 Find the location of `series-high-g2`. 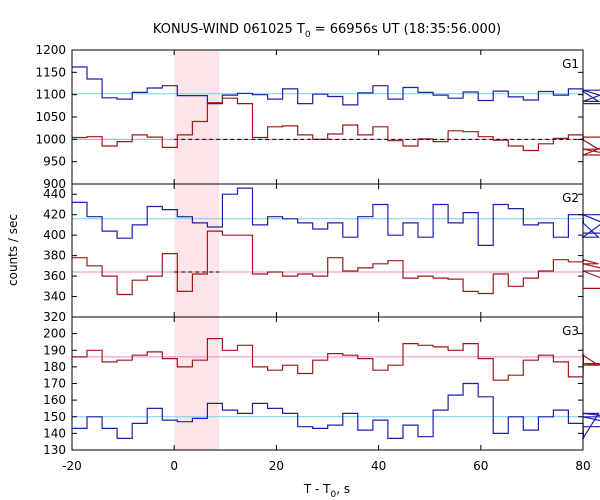

series-high-g2 is located at coordinates (336, 216).